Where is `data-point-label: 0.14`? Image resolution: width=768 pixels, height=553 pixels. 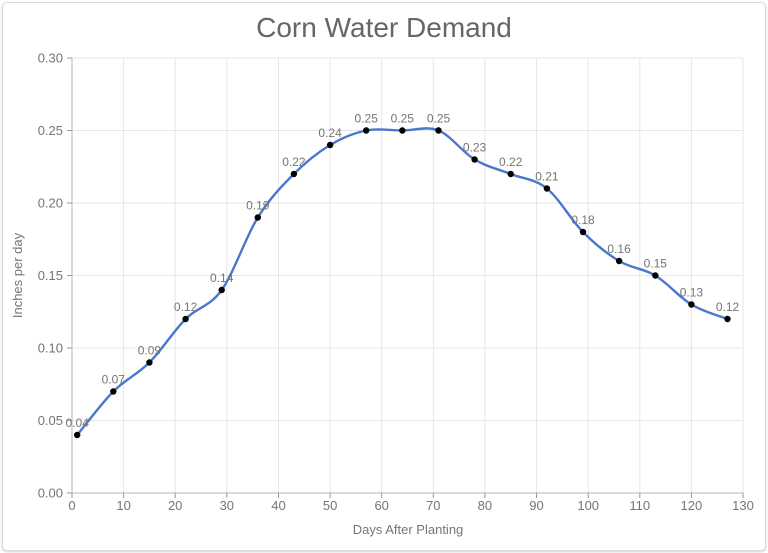
data-point-label: 0.14 is located at coordinates (222, 278).